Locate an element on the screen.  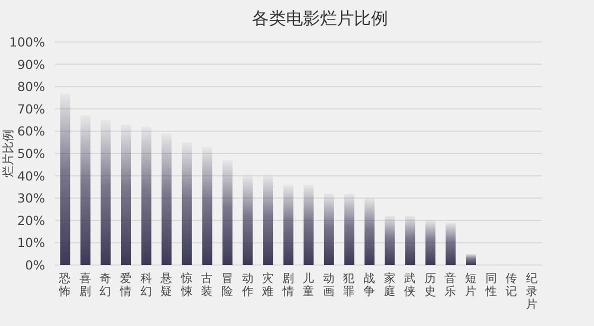
y-tick-label: 90% is located at coordinates (31, 64).